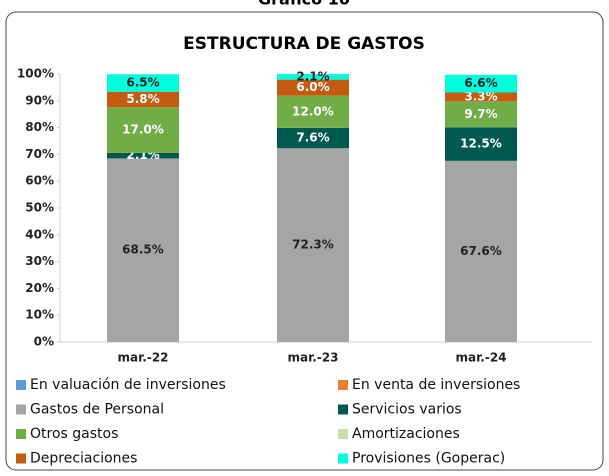  What do you see at coordinates (39, 261) in the screenshot?
I see `y-tick-label: 30%` at bounding box center [39, 261].